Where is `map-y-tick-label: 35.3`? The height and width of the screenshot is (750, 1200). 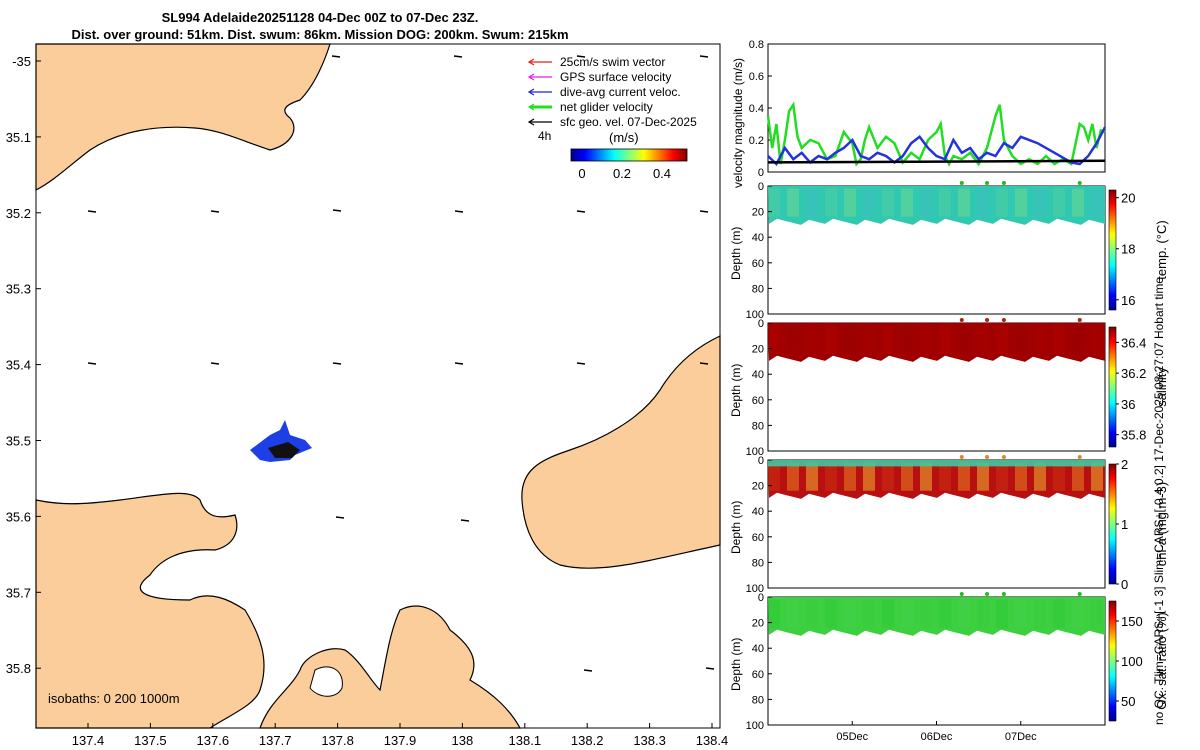
map-y-tick-label: 35.3 is located at coordinates (18, 289).